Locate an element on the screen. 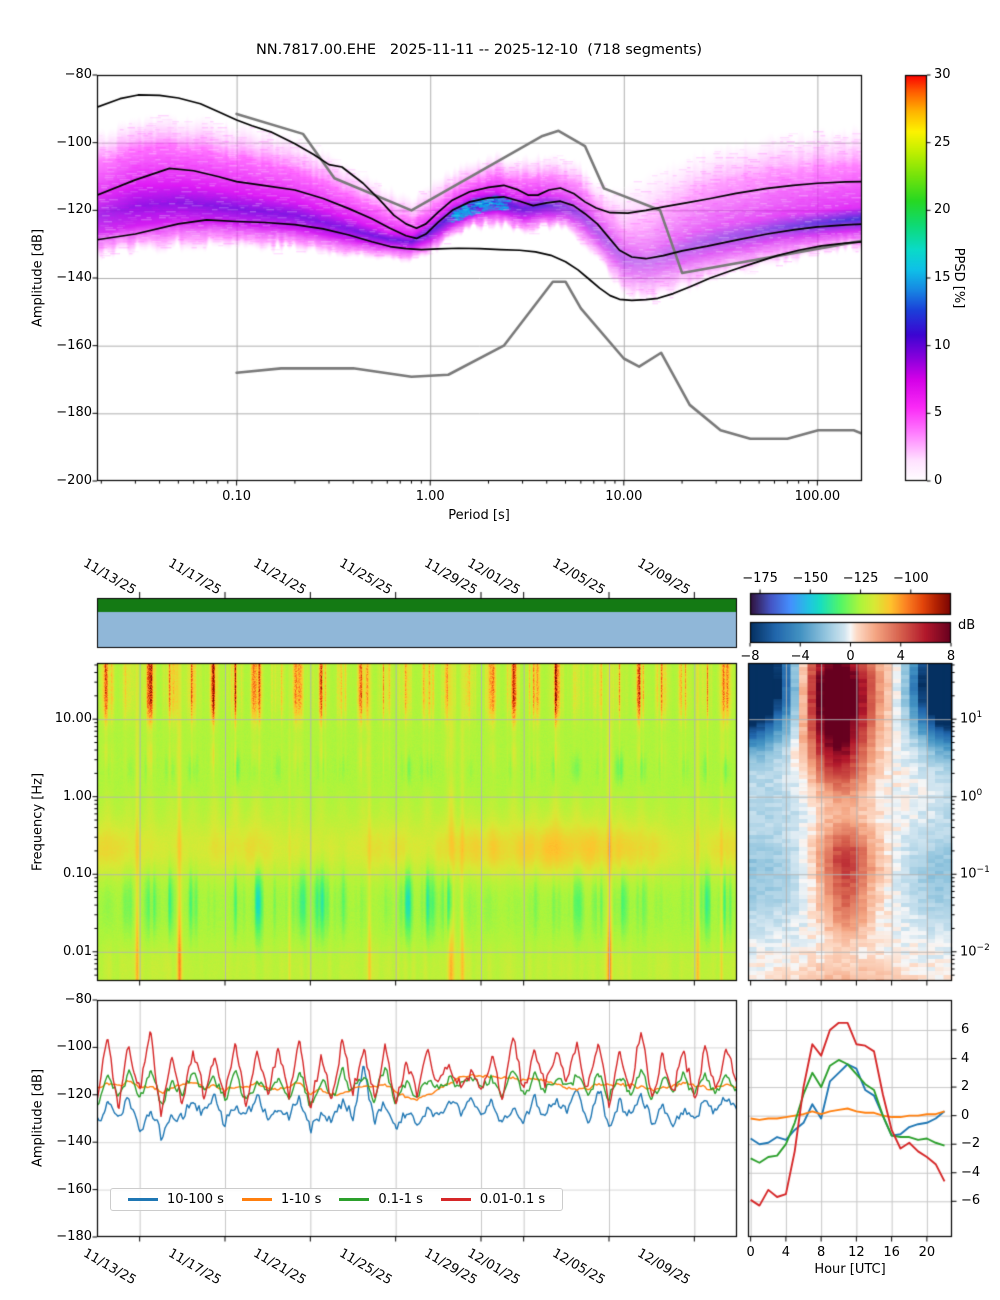 The height and width of the screenshot is (1300, 1000). legend-label: 0.01-0.1 s is located at coordinates (512, 1199).